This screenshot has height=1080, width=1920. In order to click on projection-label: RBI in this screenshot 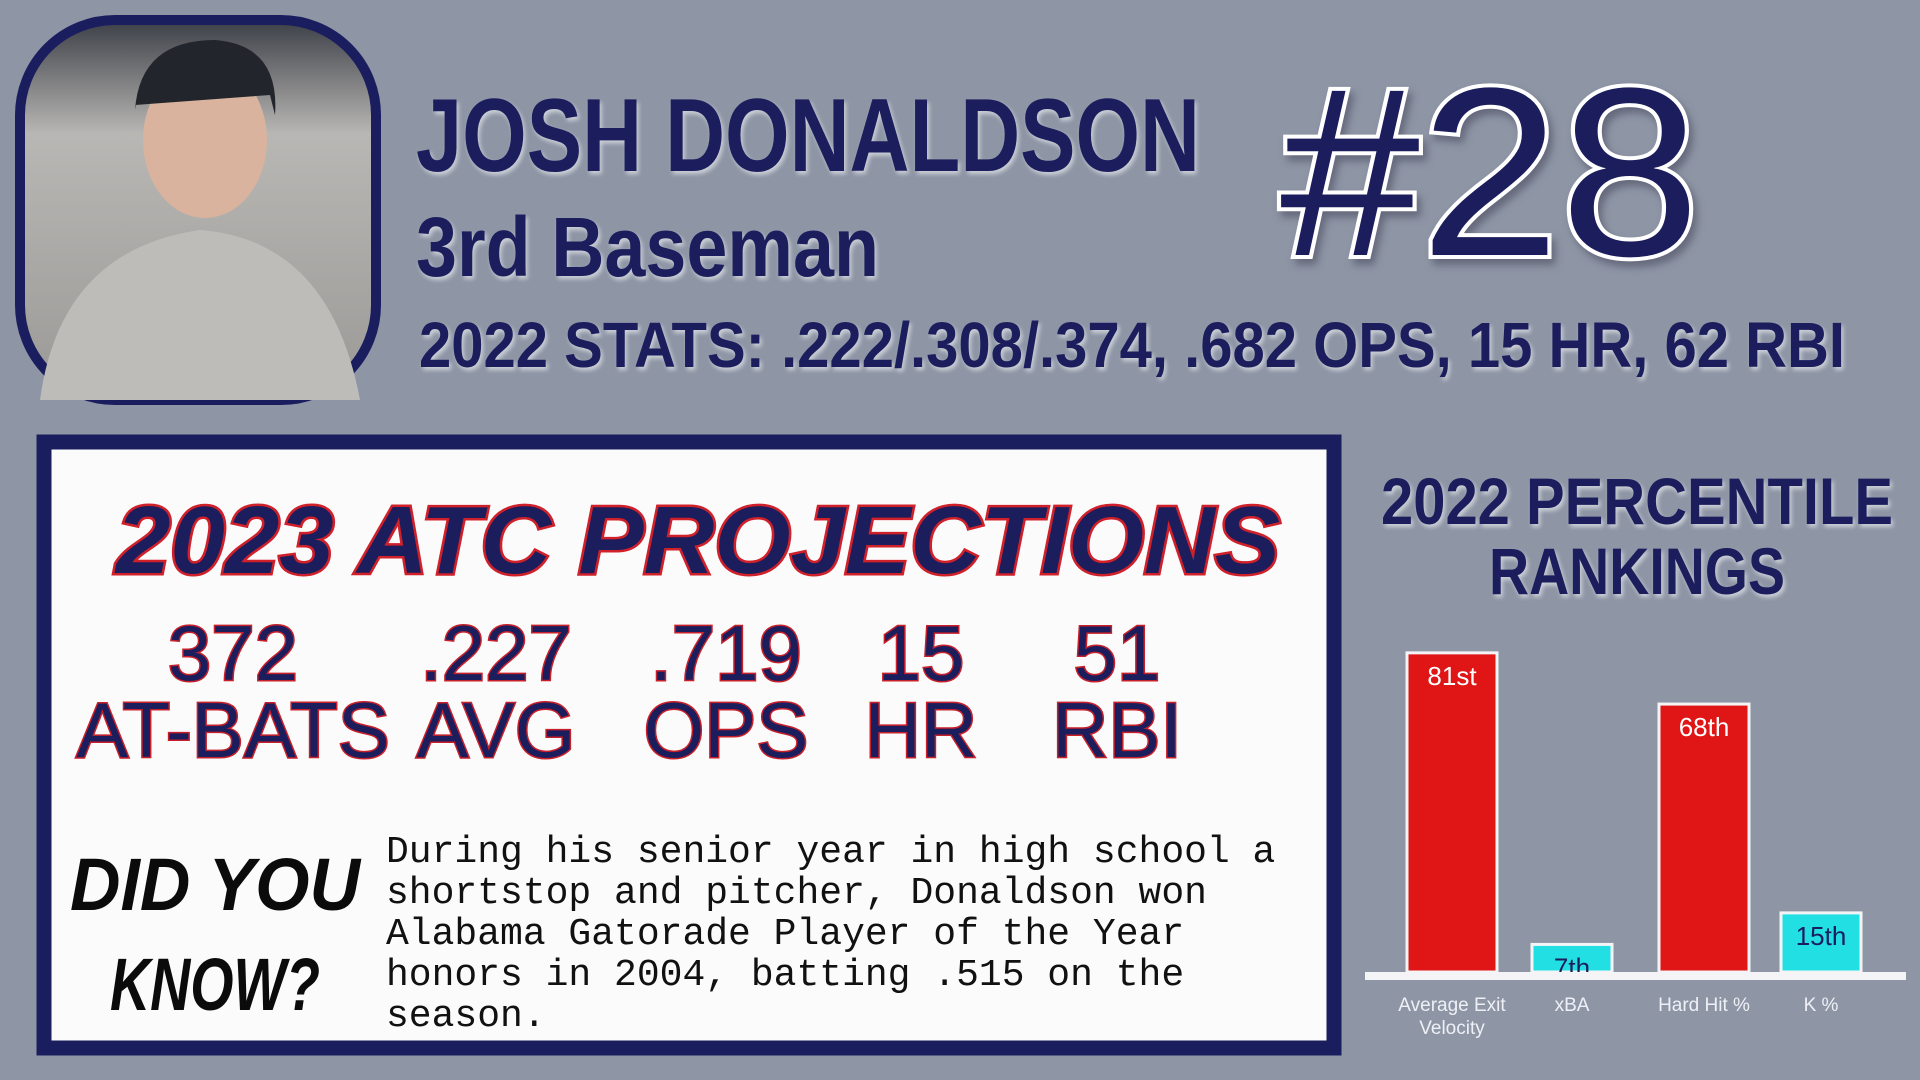, I will do `click(1117, 730)`.